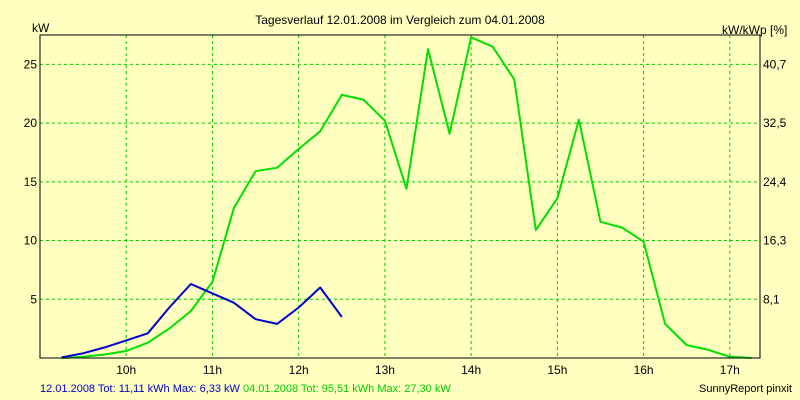  Describe the element at coordinates (771, 299) in the screenshot. I see `right-tick-label-0: 8,1` at that location.